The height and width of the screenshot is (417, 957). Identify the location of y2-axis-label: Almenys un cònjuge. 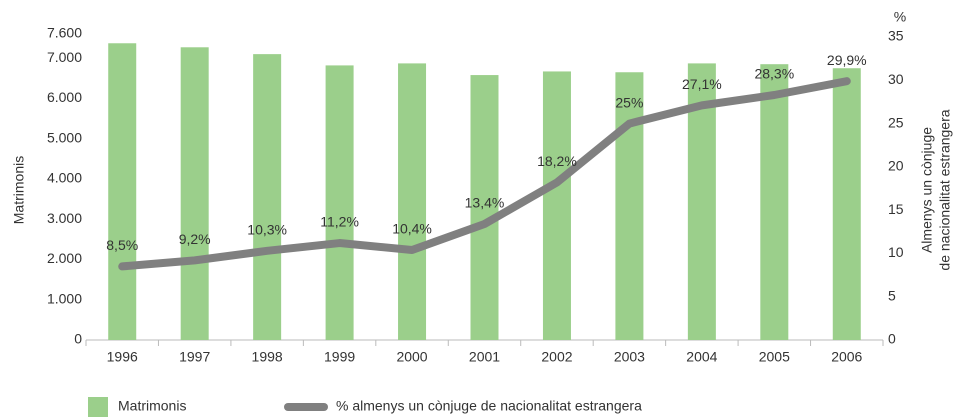
(927, 190).